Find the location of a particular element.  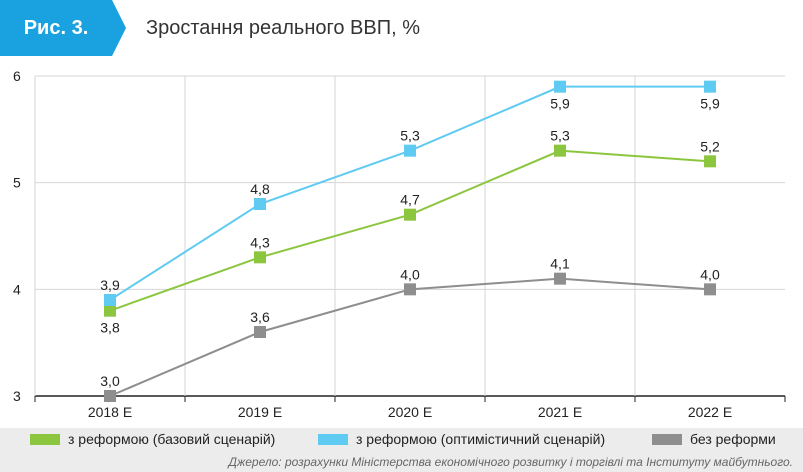

data-label: 4,3 is located at coordinates (260, 242).